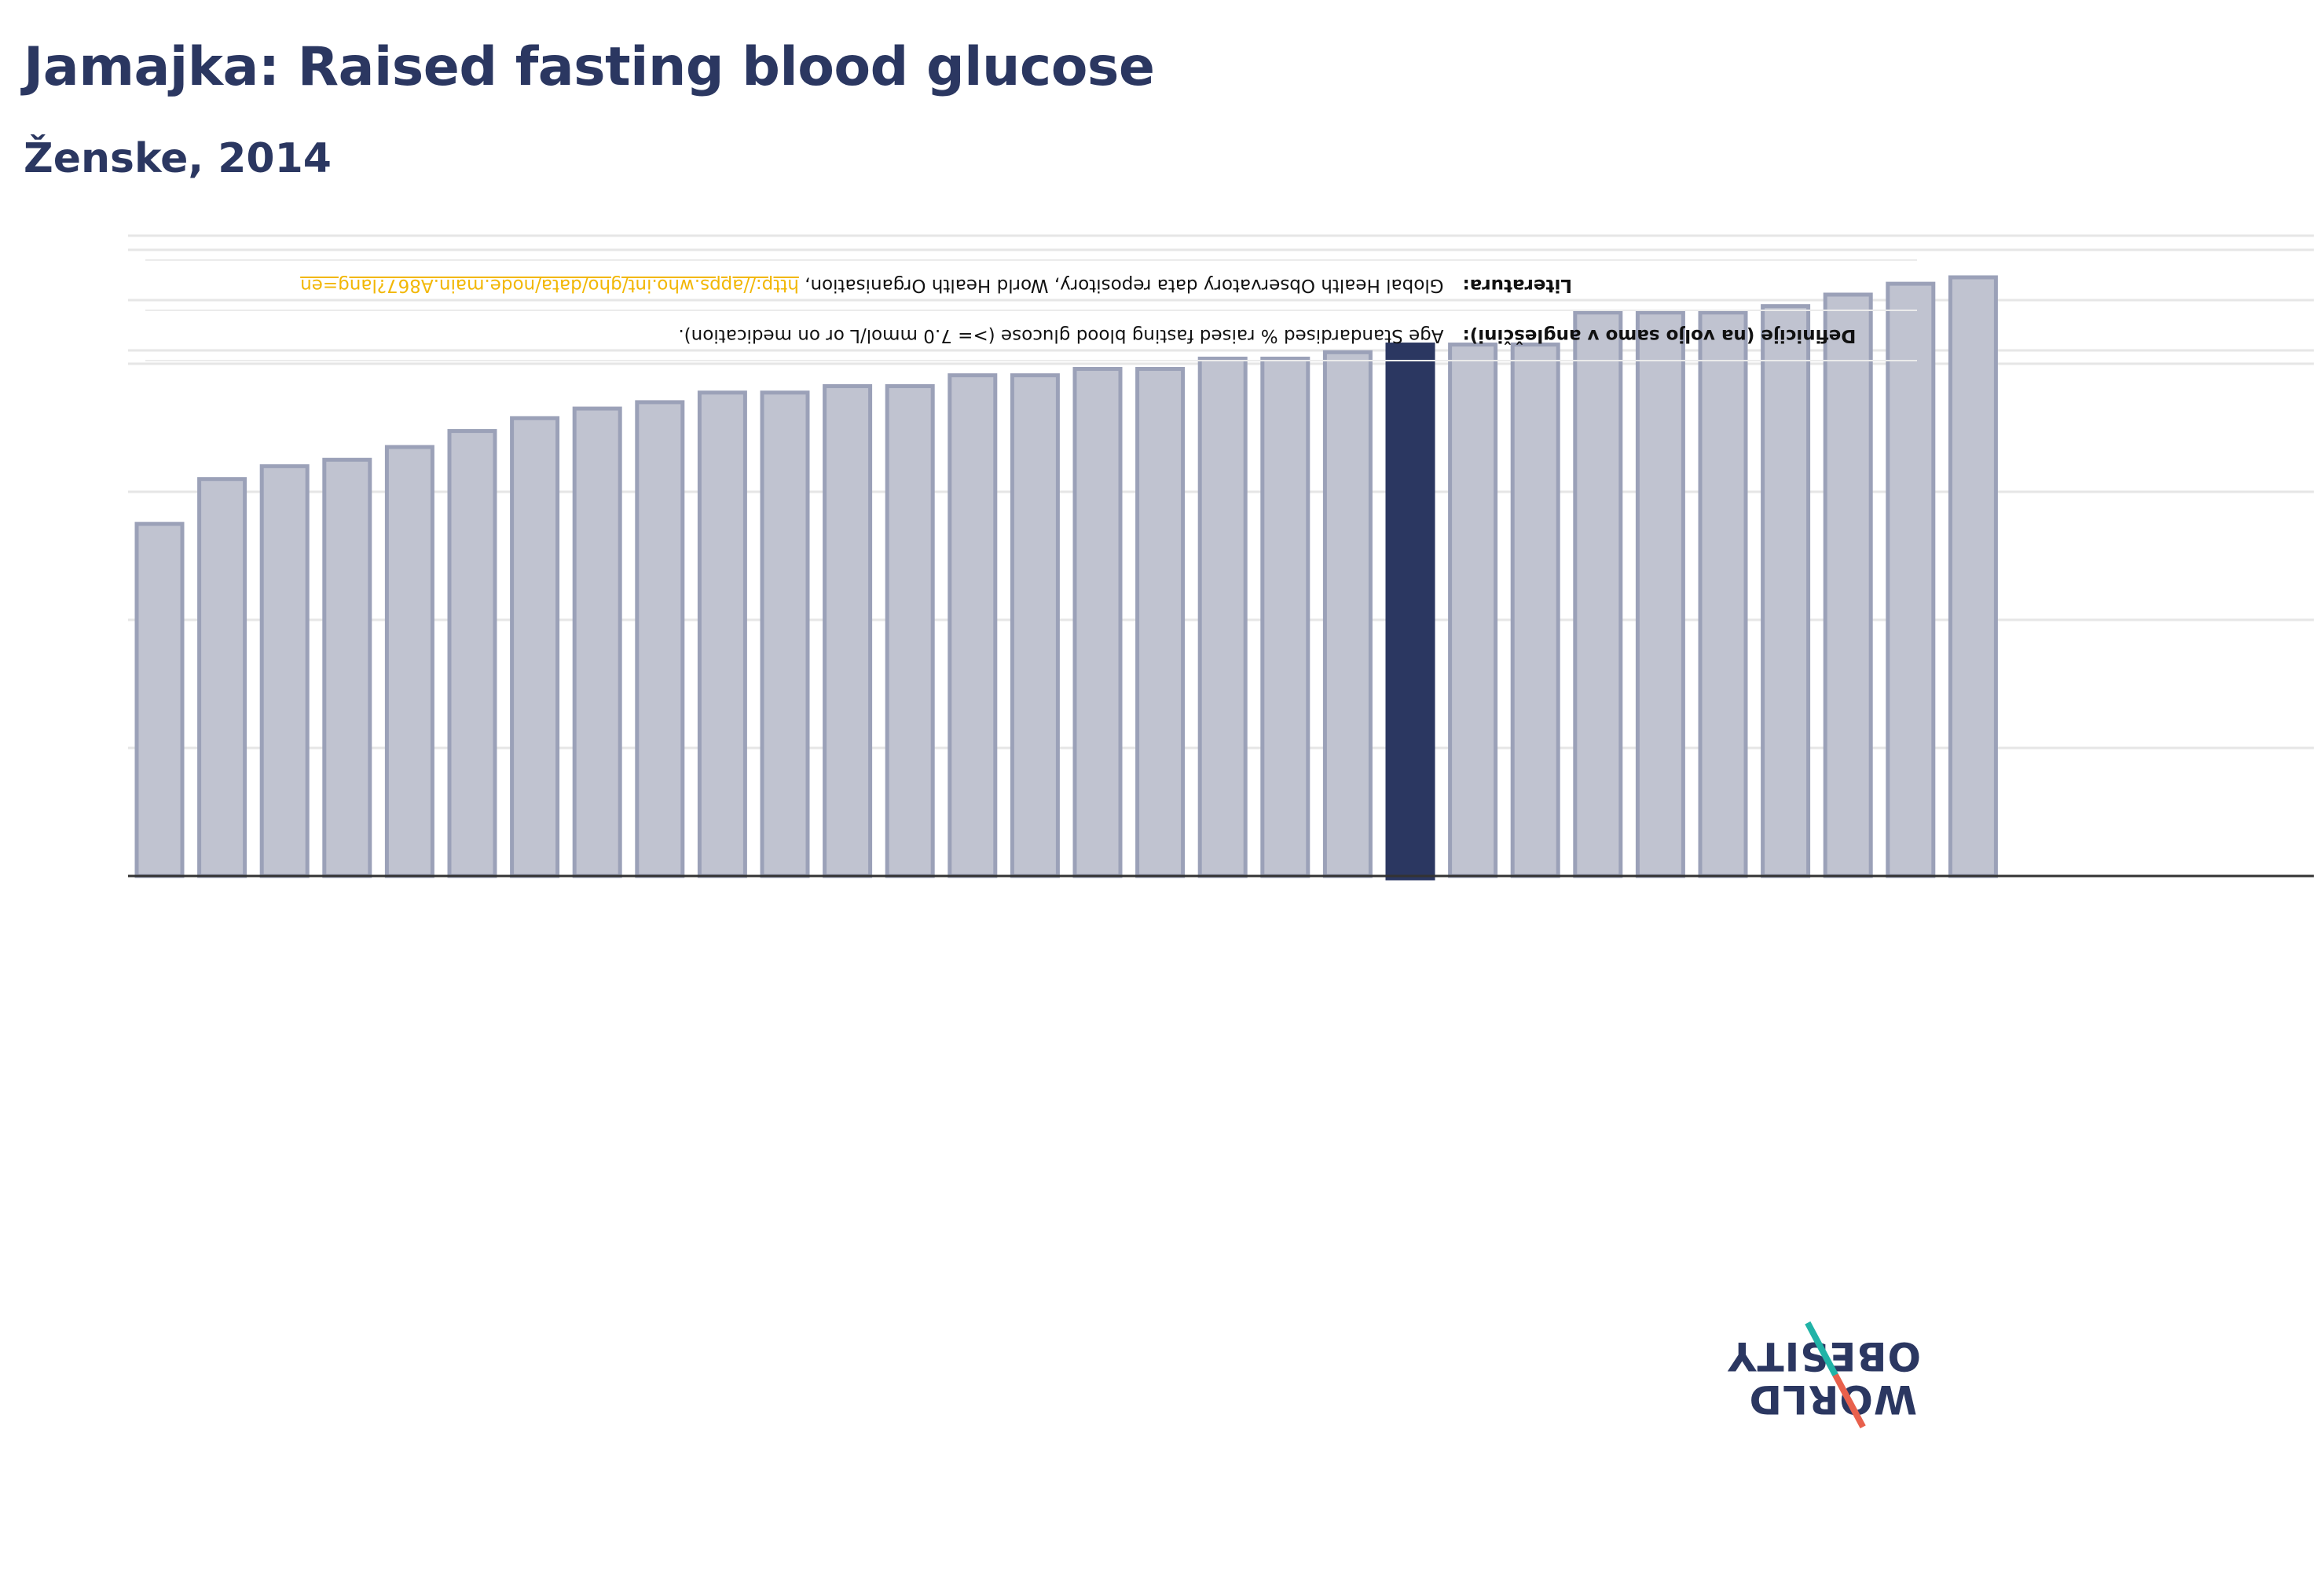 This screenshot has width=2324, height=1576. Describe the element at coordinates (178, 158) in the screenshot. I see `chart-subtitle: Ženske, 2014` at that location.